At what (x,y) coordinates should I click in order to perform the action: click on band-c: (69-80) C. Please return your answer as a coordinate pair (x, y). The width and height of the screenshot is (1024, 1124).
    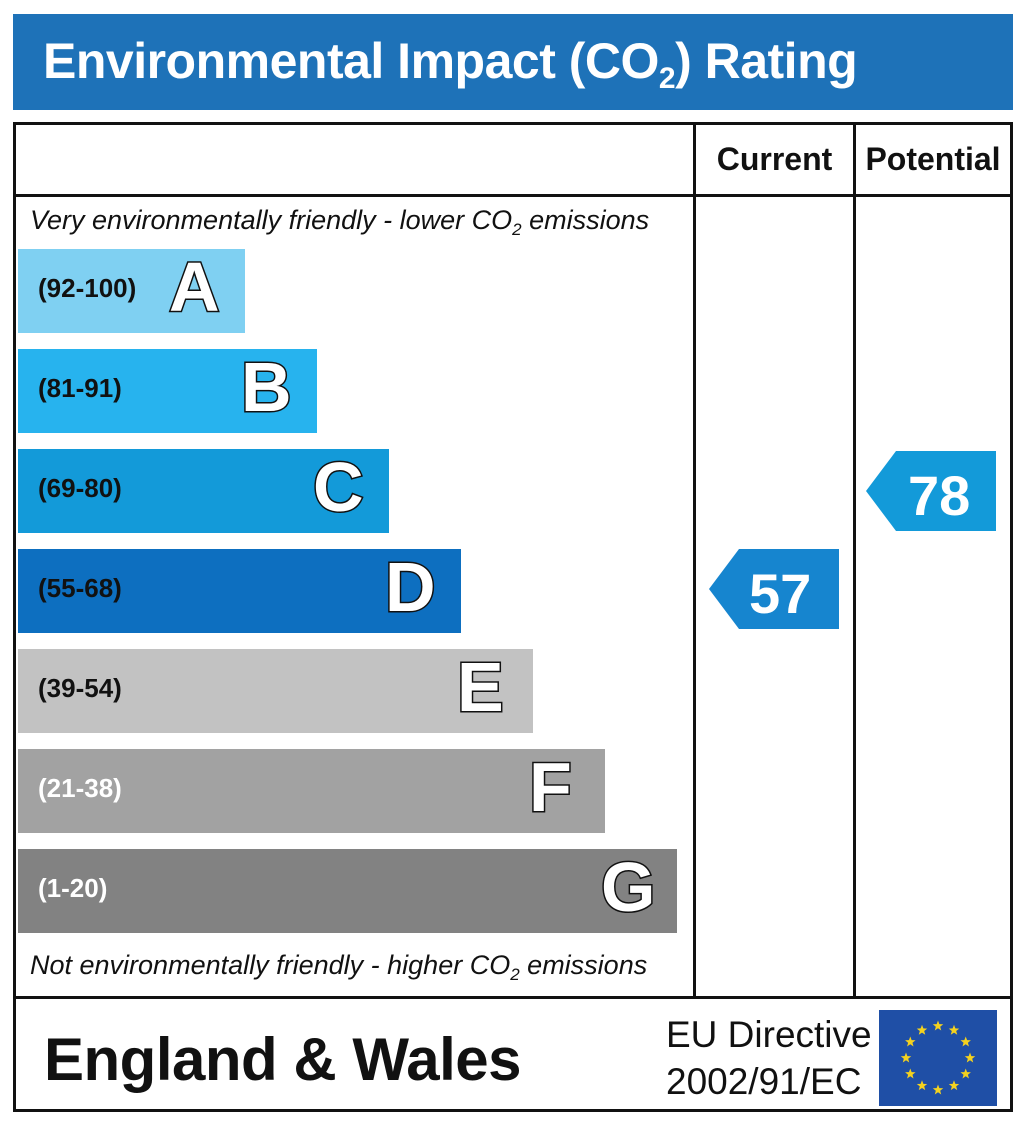
    Looking at the image, I should click on (203, 490).